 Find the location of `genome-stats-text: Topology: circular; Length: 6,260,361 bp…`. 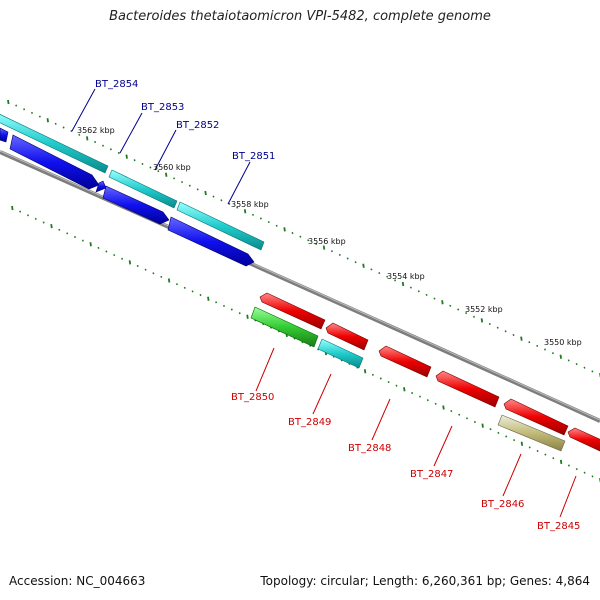

genome-stats-text: Topology: circular; Length: 6,260,361 bp… is located at coordinates (425, 581).